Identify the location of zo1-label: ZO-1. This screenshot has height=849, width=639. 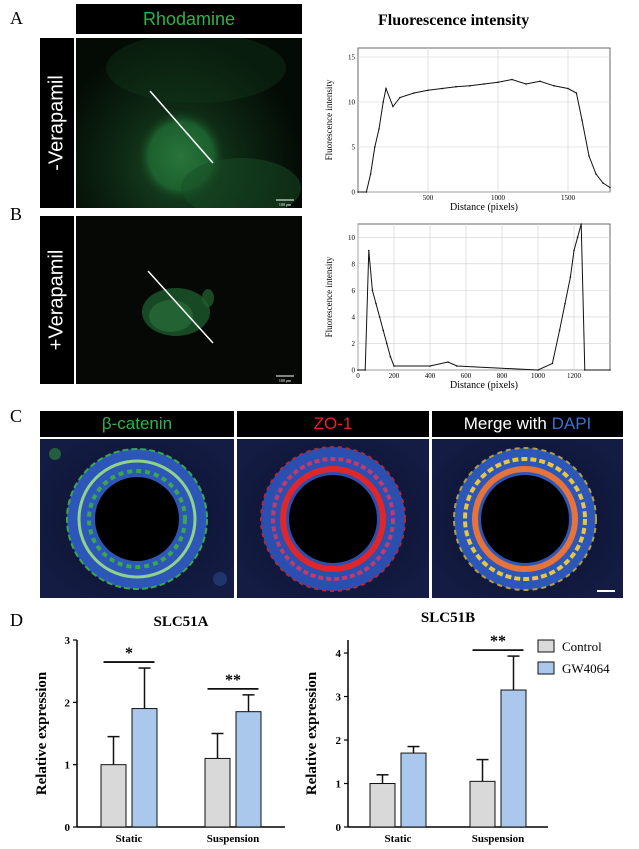
(333, 423).